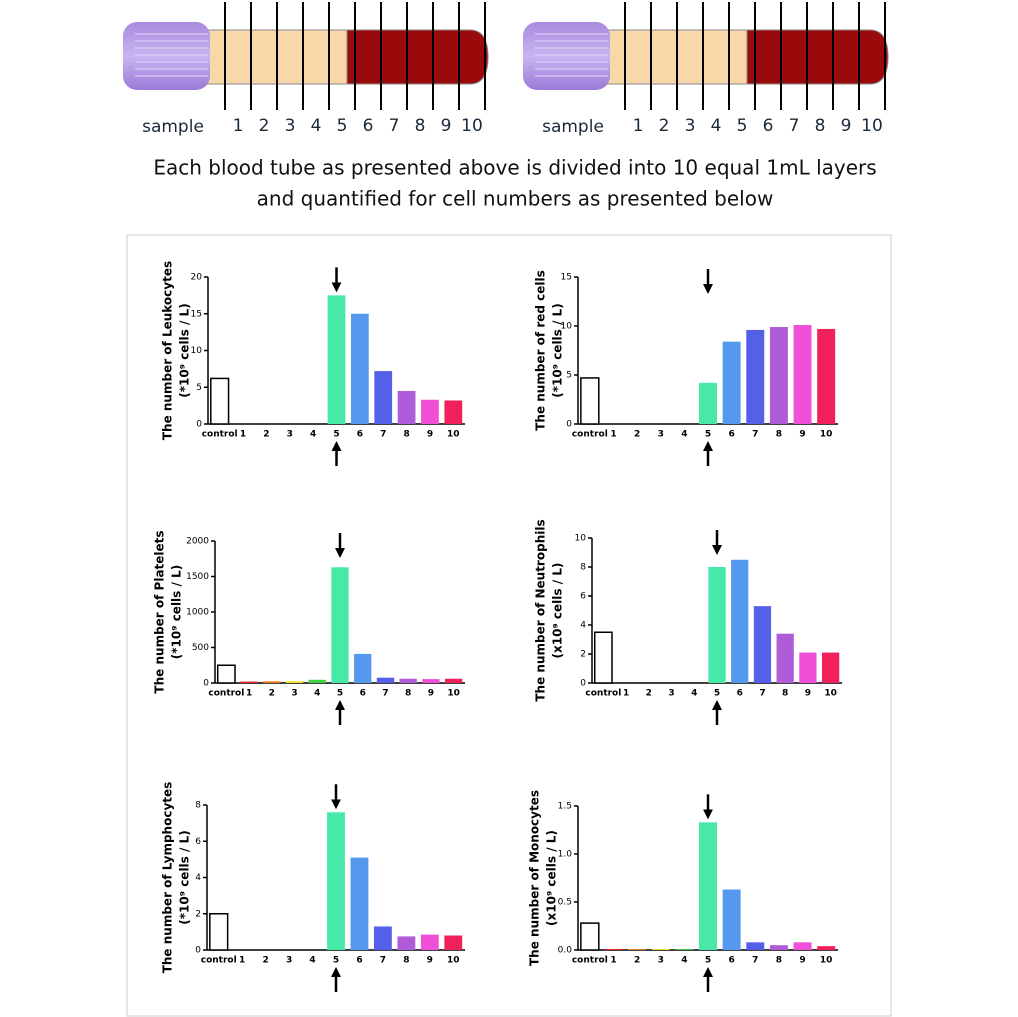 The image size is (1018, 1017). What do you see at coordinates (294, 694) in the screenshot?
I see `x-tick-label: 3` at bounding box center [294, 694].